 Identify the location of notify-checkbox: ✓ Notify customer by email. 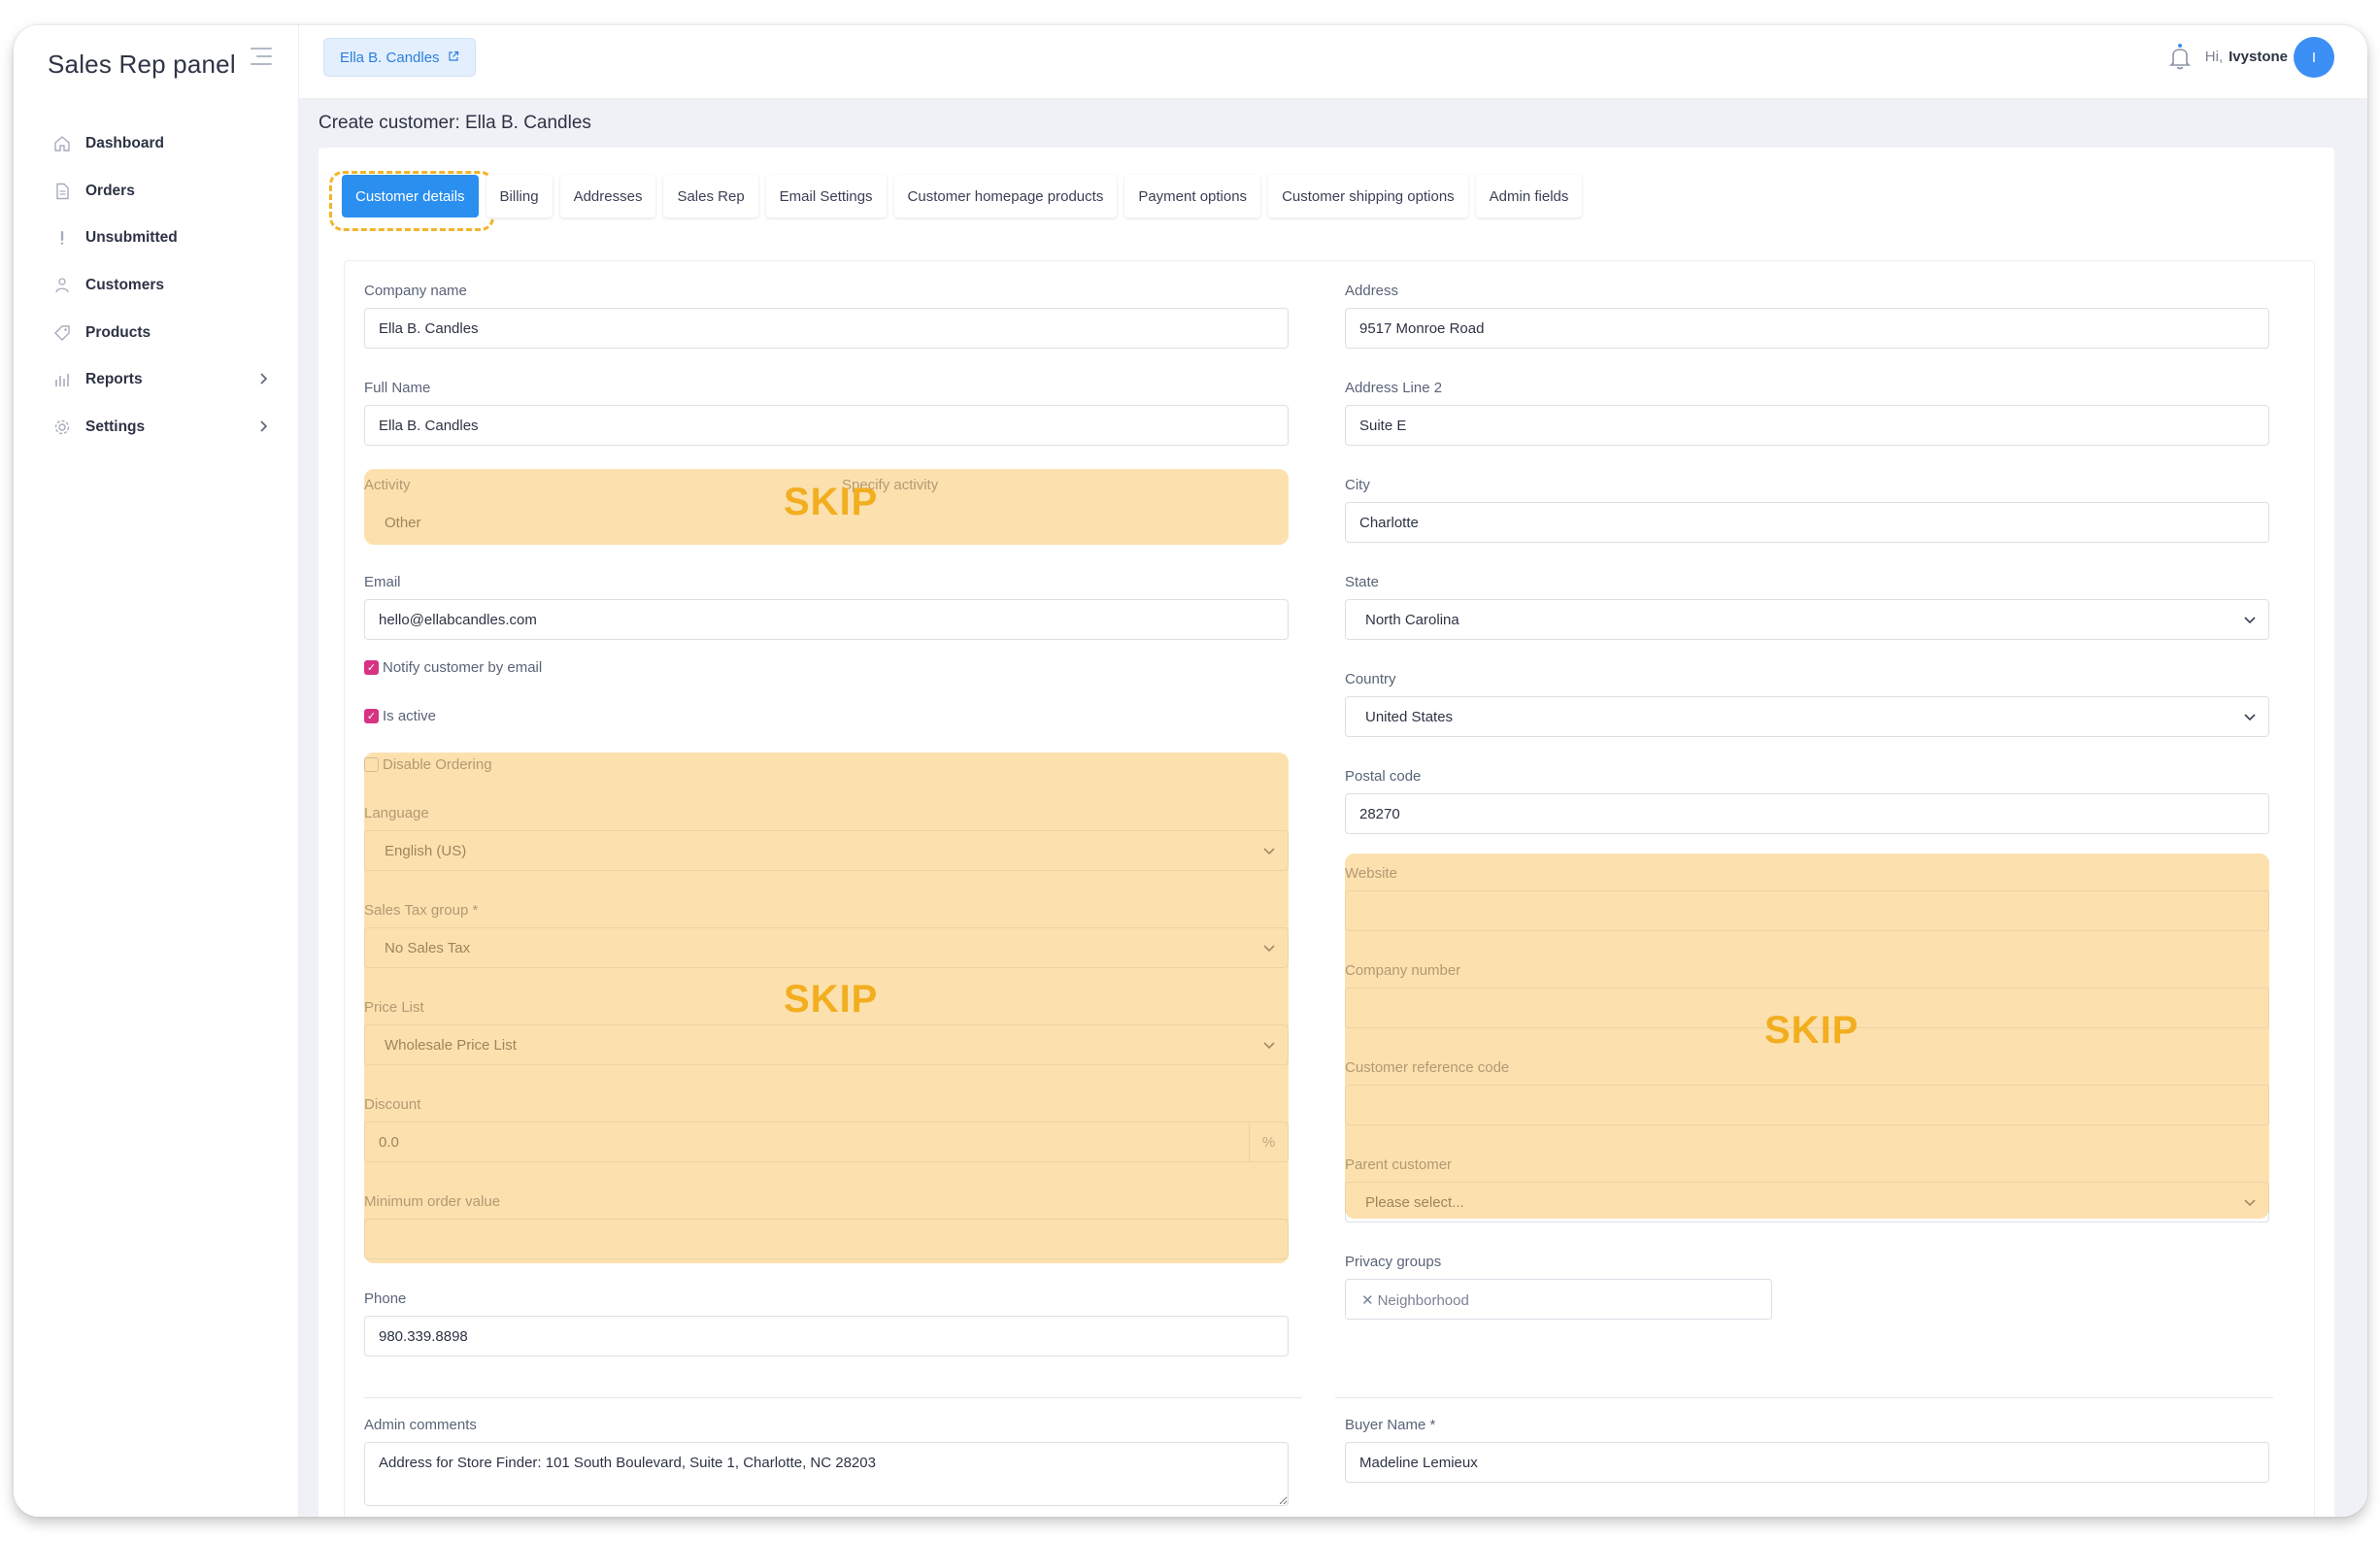
(453, 667).